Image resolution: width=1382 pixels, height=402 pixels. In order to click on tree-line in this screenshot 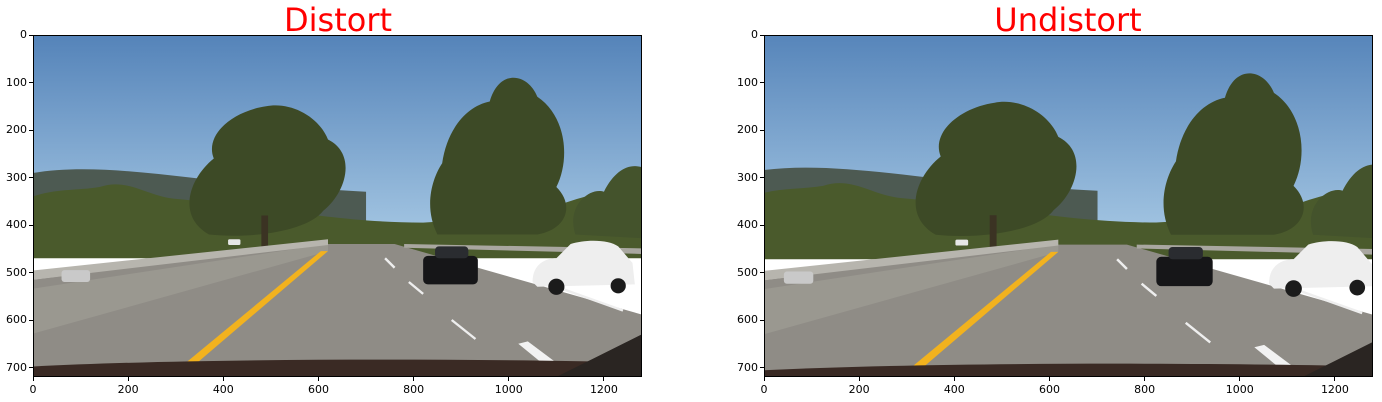, I will do `click(337, 221)`.